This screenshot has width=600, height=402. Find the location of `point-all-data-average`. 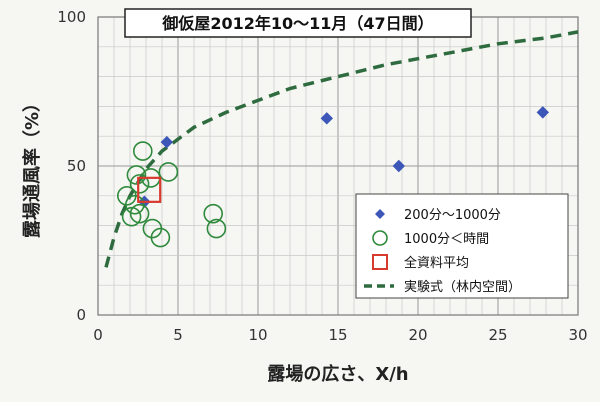

point-all-data-average is located at coordinates (149, 189).